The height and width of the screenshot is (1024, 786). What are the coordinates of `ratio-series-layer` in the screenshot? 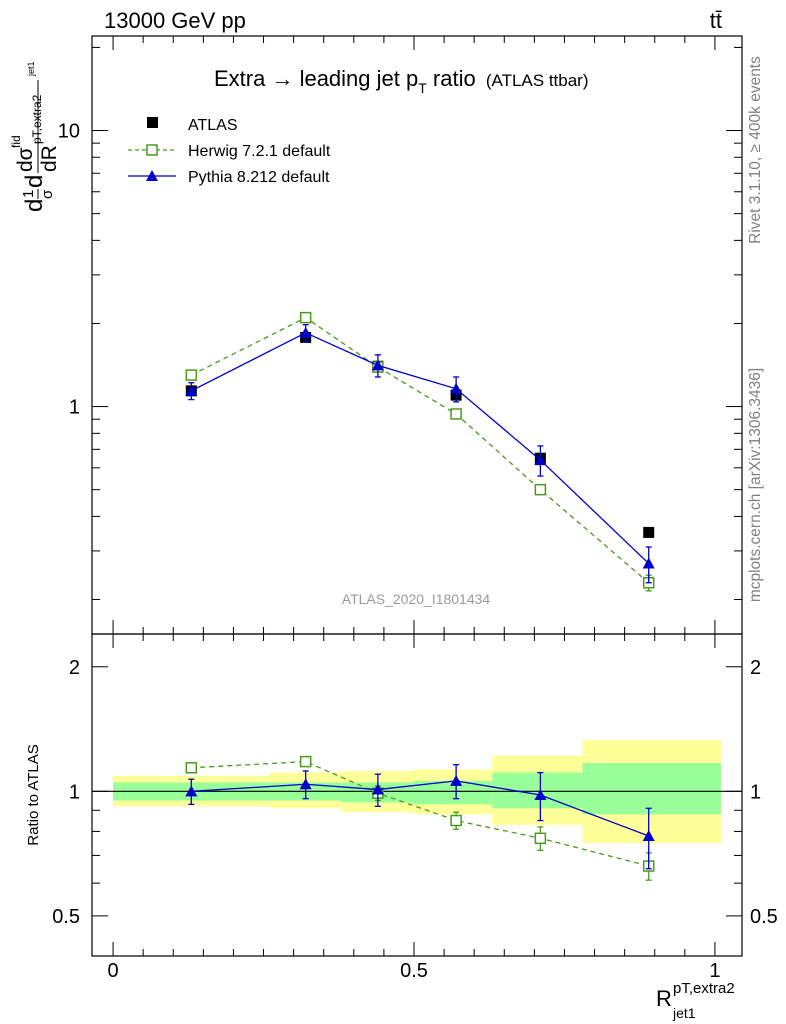 It's located at (420, 818).